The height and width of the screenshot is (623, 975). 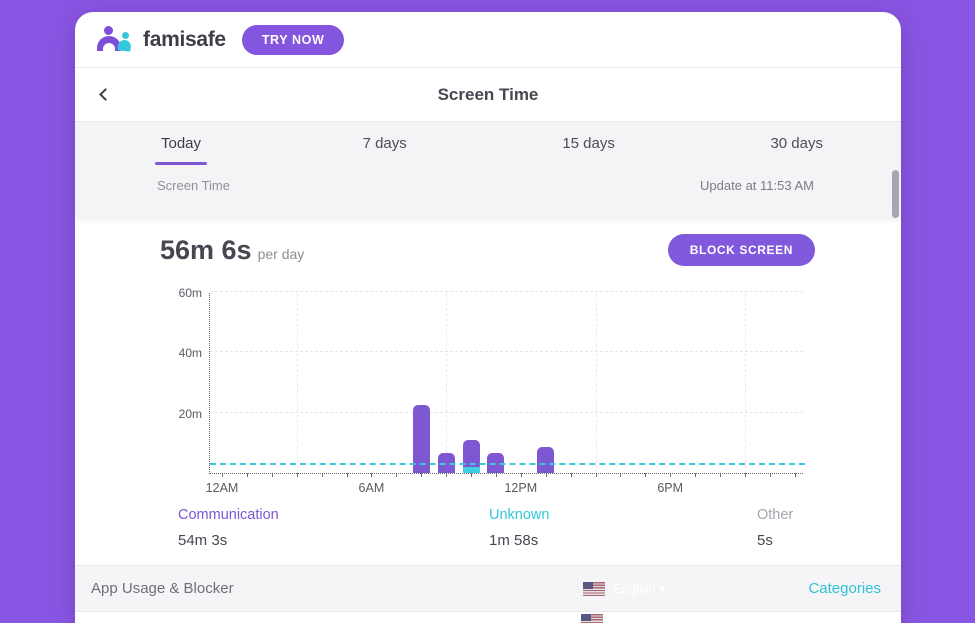 I want to click on categories-link: Categories, so click(x=844, y=588).